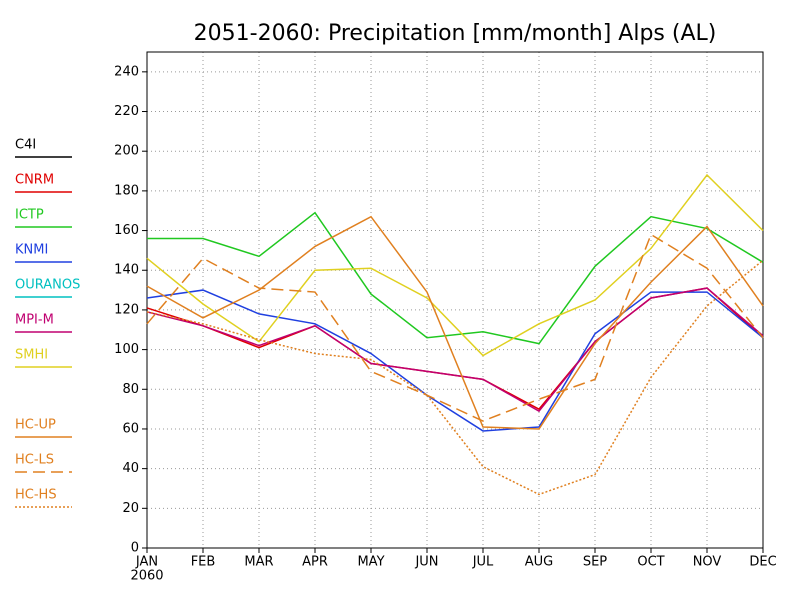 This screenshot has height=600, width=800. What do you see at coordinates (126, 349) in the screenshot?
I see `y-tick-label: 100` at bounding box center [126, 349].